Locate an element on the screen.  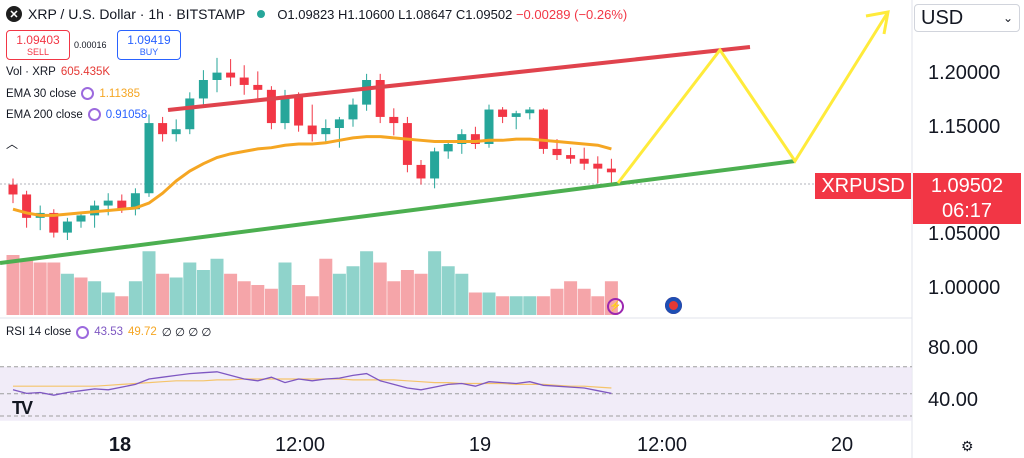
price-tick: 1.20000 is located at coordinates (964, 73).